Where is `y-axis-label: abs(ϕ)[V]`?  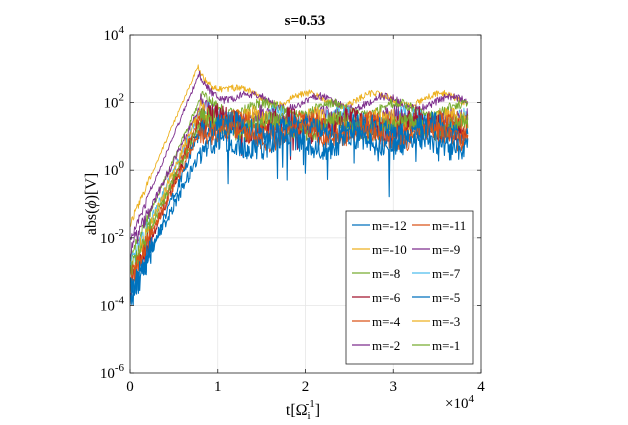
y-axis-label: abs(ϕ)[V] is located at coordinates (91, 204).